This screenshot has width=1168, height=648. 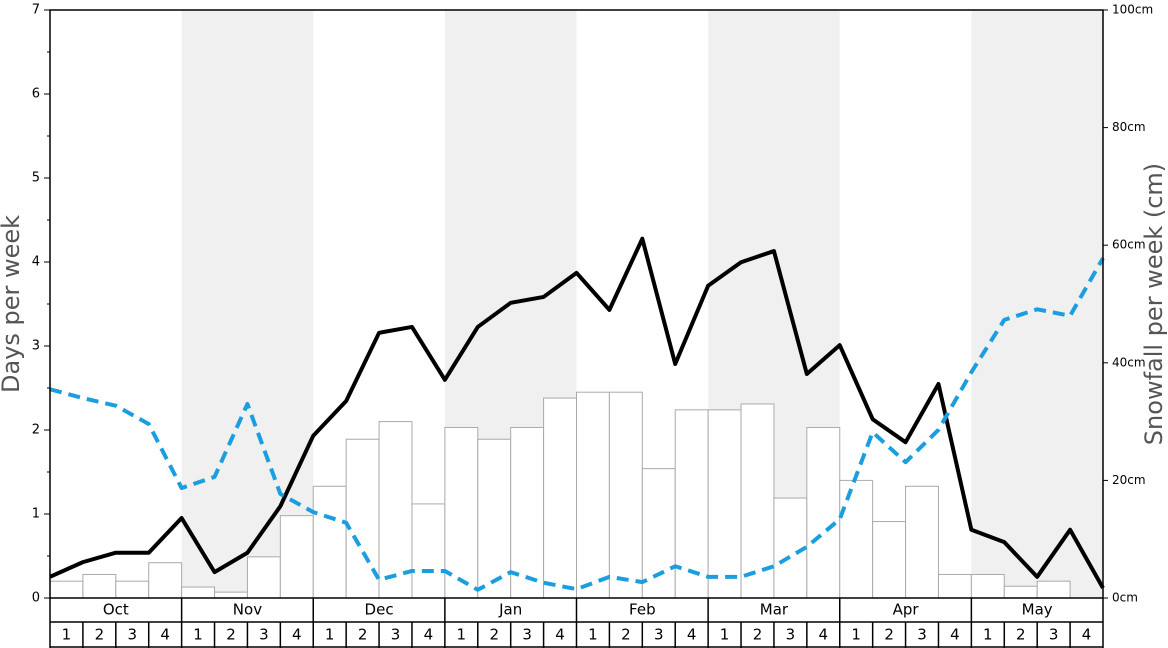 What do you see at coordinates (1129, 245) in the screenshot?
I see `y2-tick-label: 60cm` at bounding box center [1129, 245].